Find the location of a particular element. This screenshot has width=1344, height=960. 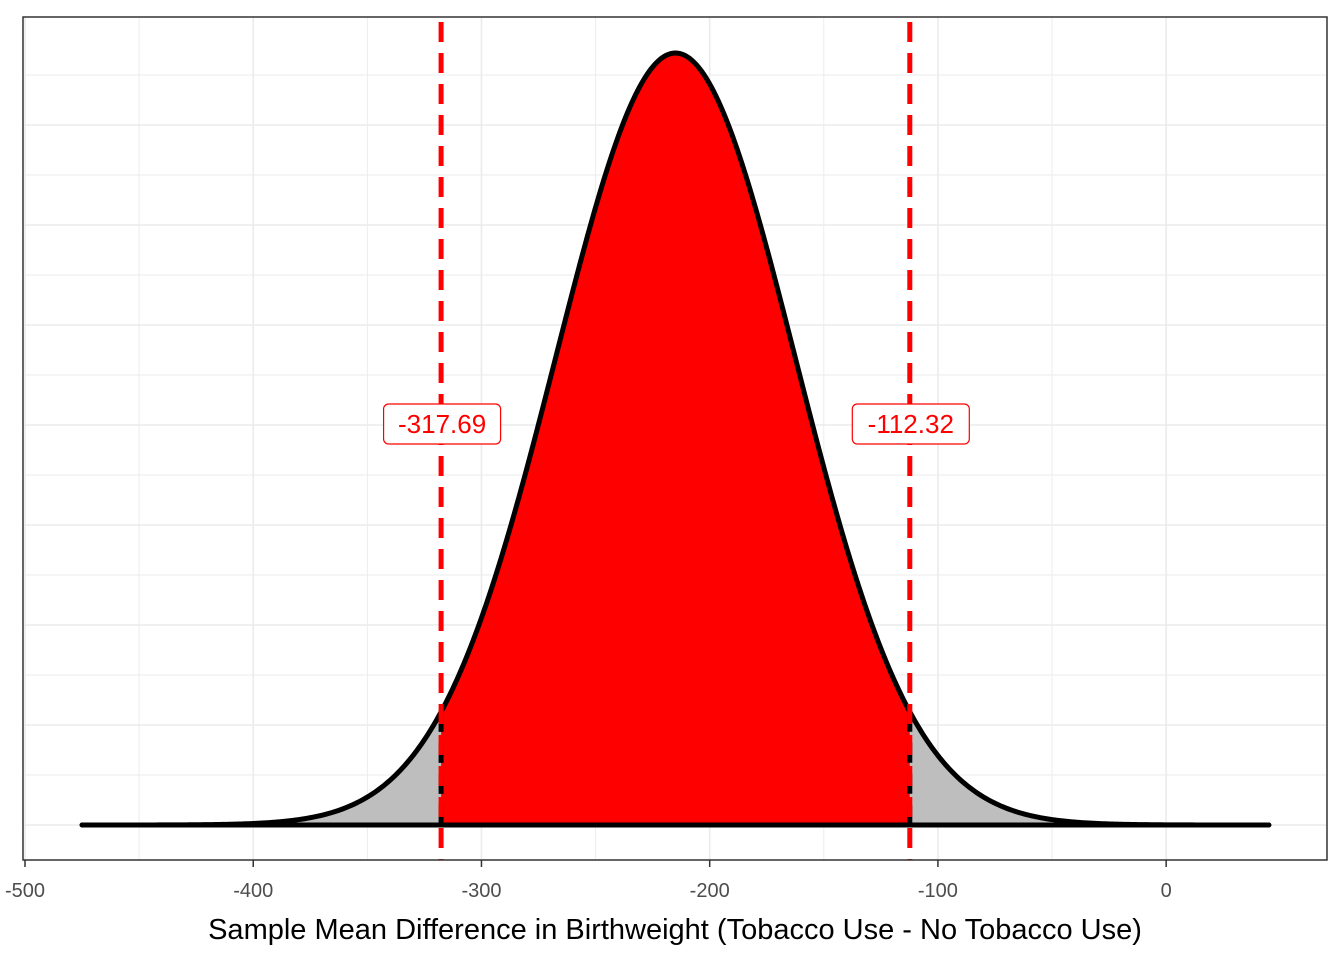

upper-bound-label-text: -112.32 is located at coordinates (911, 424).